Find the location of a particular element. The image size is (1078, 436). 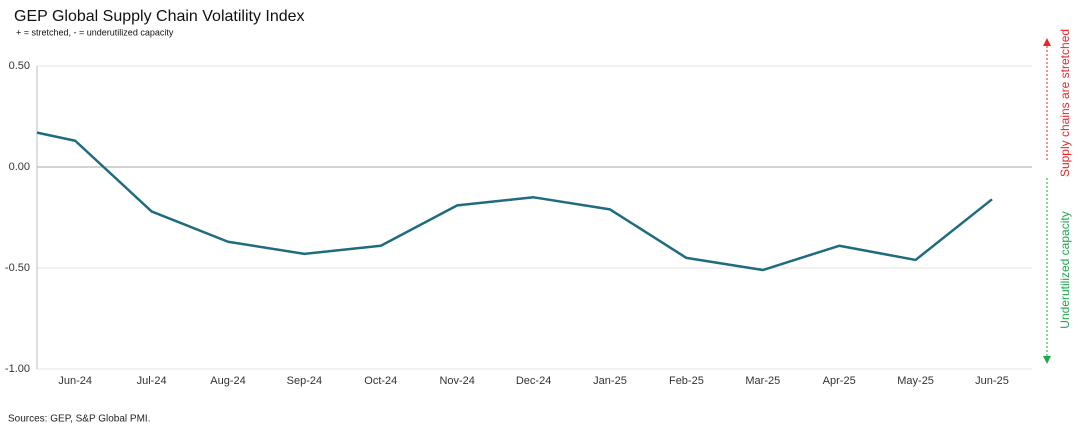

down-arrow-head is located at coordinates (1047, 360).